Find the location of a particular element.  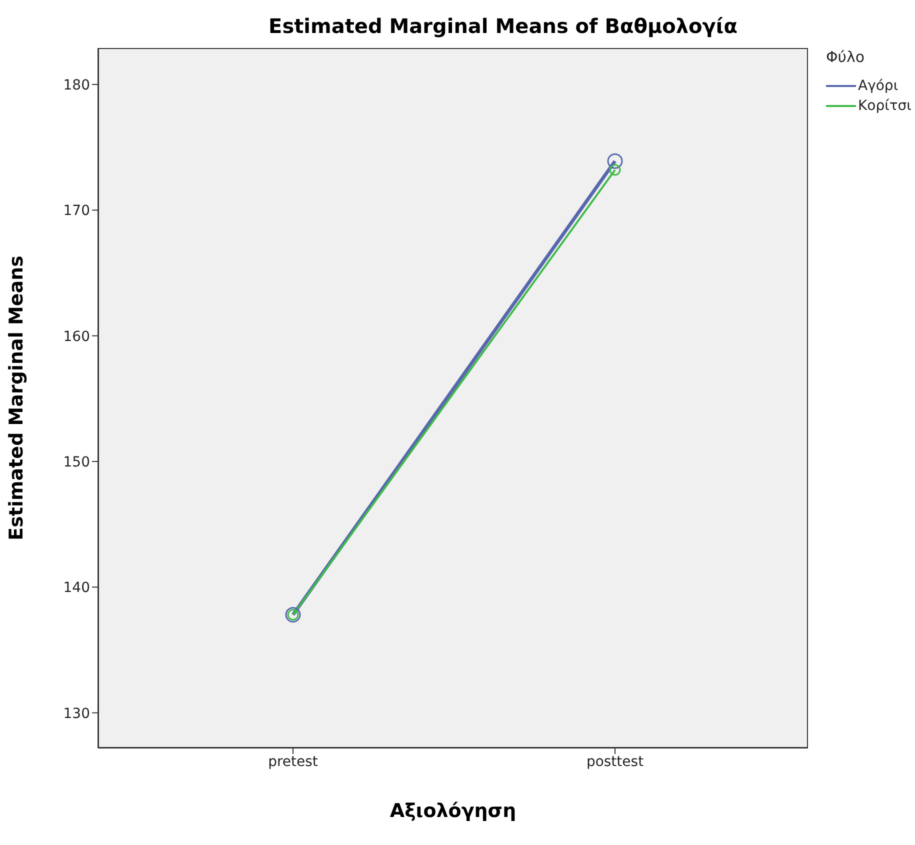

y-tick-label: 170 is located at coordinates (76, 211).